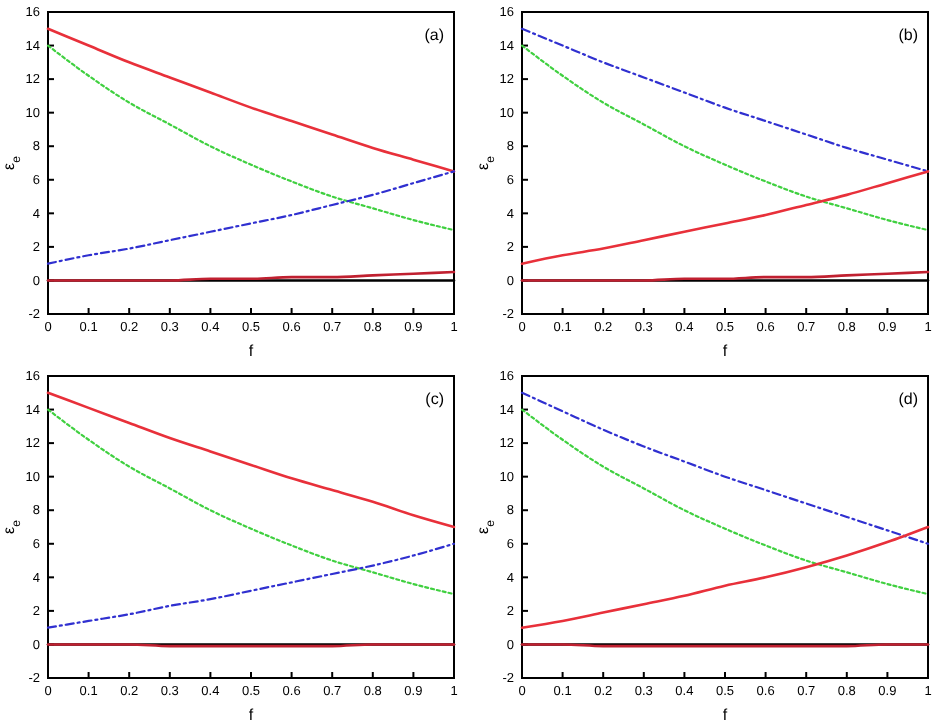  I want to click on annotation: (c), so click(435, 399).